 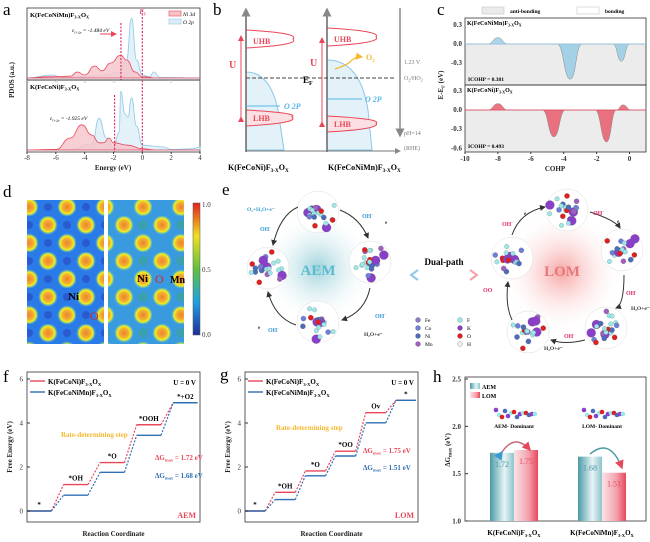 What do you see at coordinates (269, 118) in the screenshot?
I see `lhb-band-left` at bounding box center [269, 118].